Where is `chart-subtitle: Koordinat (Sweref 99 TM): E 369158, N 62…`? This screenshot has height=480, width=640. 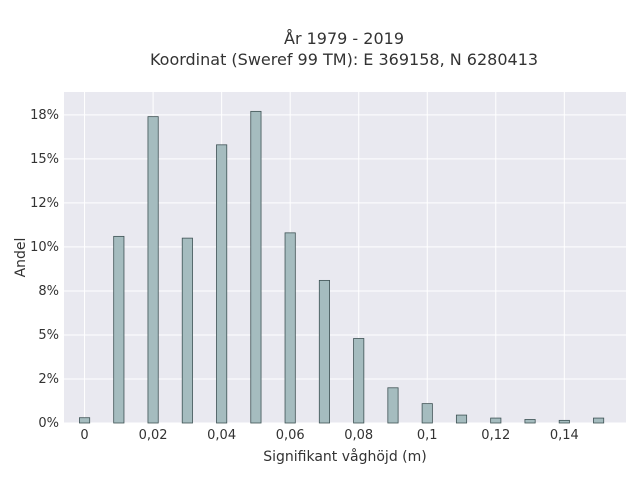
chart-subtitle: Koordinat (Sweref 99 TM): E 369158, N 62… is located at coordinates (344, 59).